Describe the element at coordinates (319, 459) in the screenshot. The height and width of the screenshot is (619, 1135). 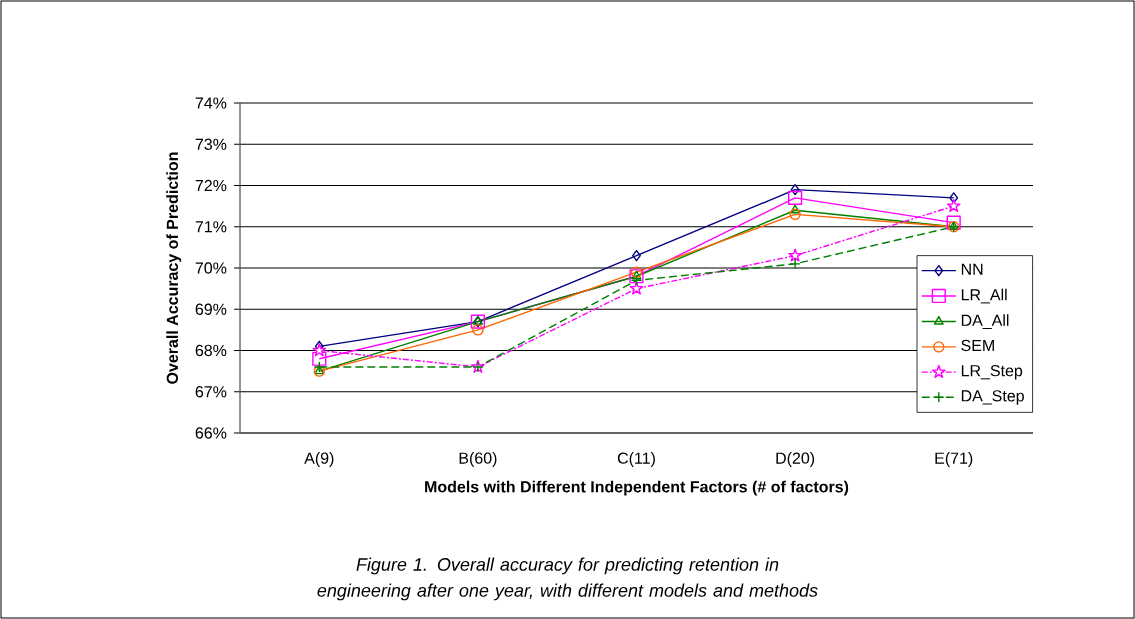
I see `x-tick-label: A(9)` at that location.